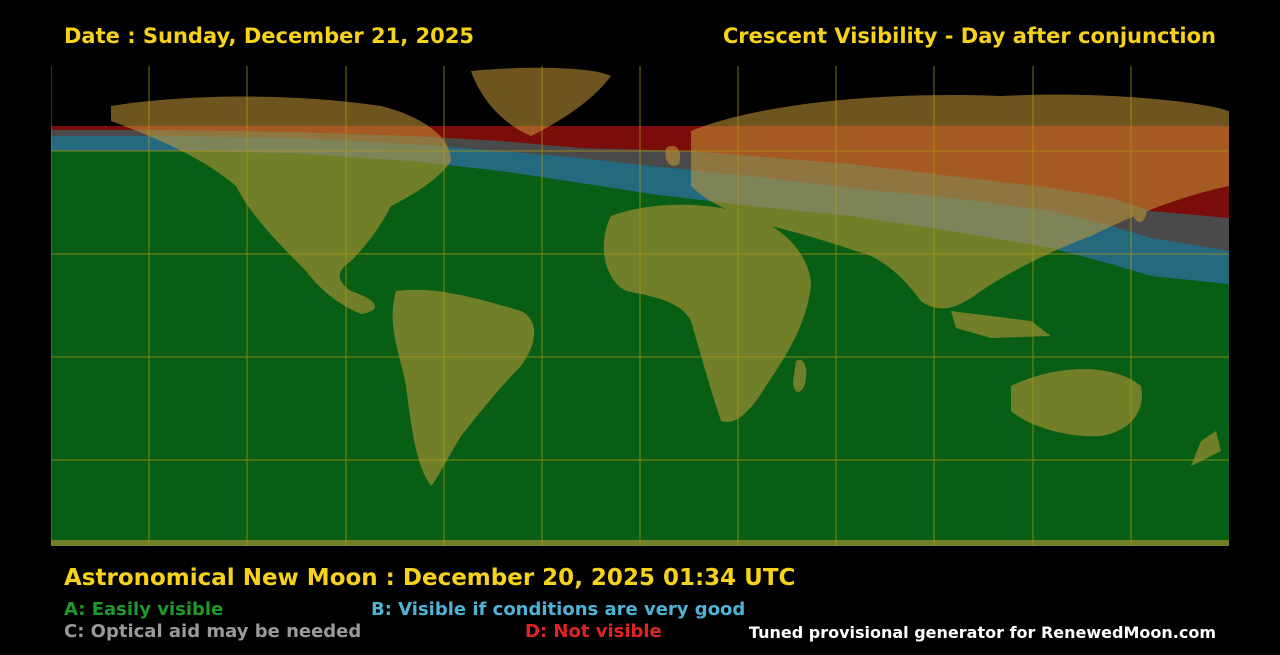 Image resolution: width=1280 pixels, height=655 pixels. Describe the element at coordinates (960, 201) in the screenshot. I see `eurasia` at that location.